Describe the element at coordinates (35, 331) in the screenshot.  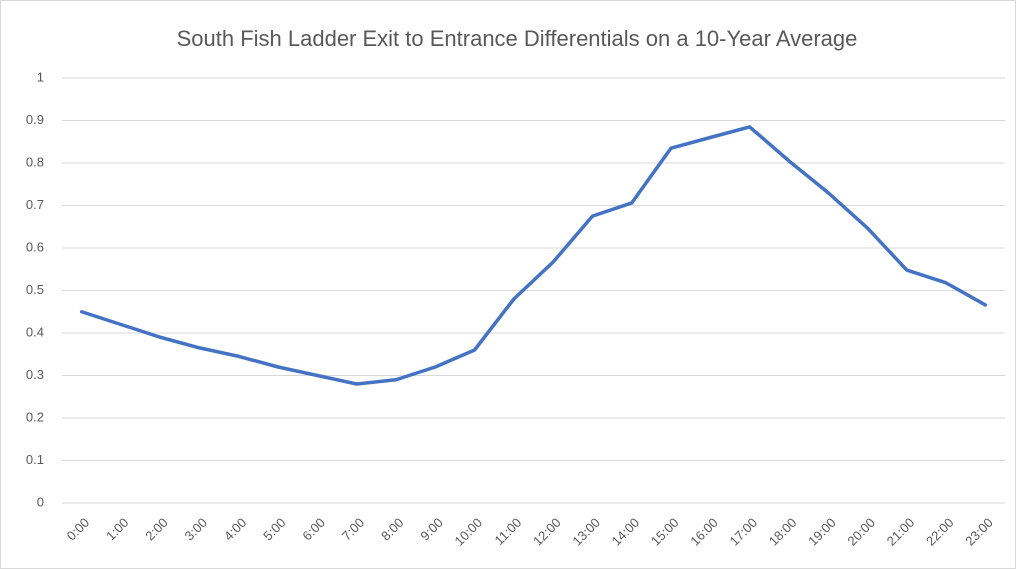
I see `y-tick-label: 0.4` at that location.